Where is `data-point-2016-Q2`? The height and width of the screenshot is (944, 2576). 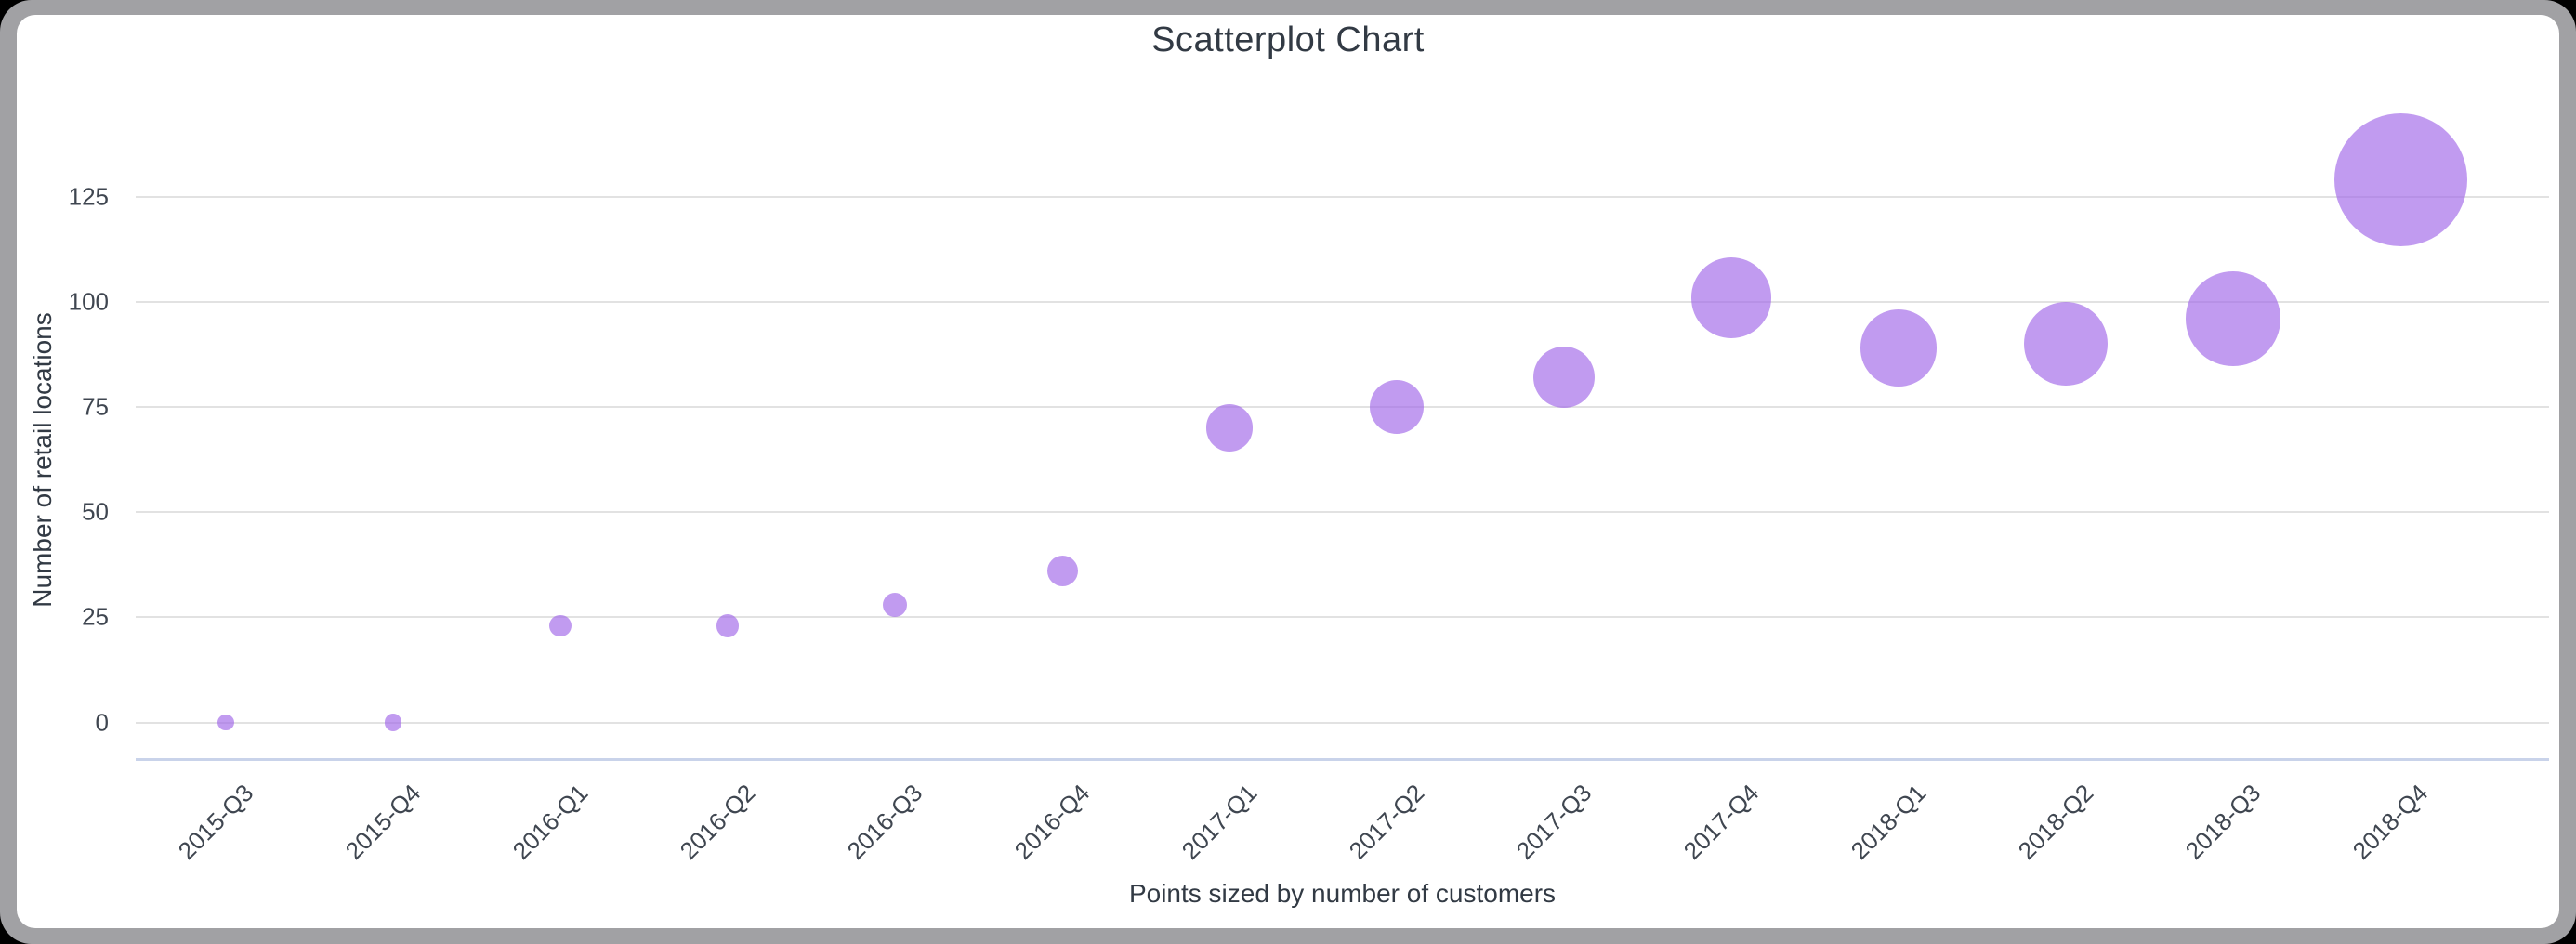 data-point-2016-Q2 is located at coordinates (728, 625).